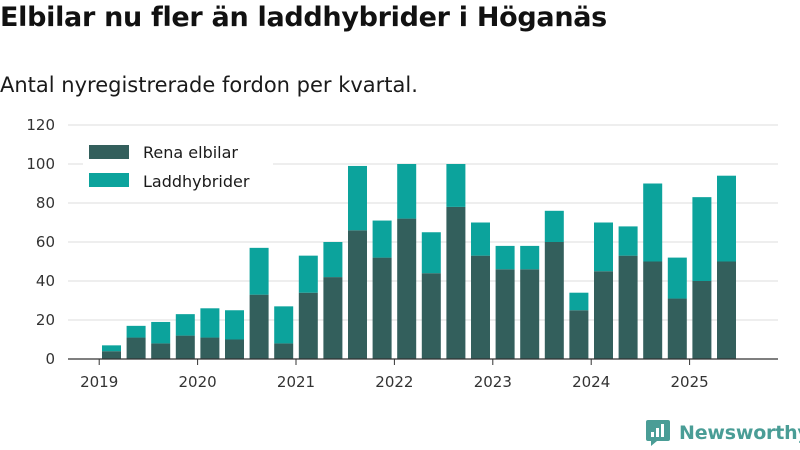  I want to click on legend: Rena elbilar Laddhybrider, so click(178, 166).